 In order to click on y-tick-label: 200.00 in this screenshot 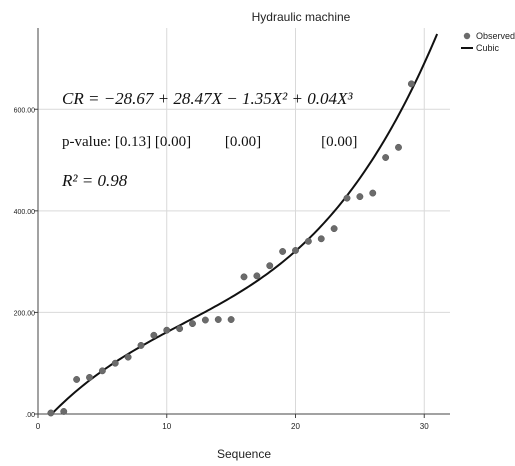, I will do `click(25, 313)`.